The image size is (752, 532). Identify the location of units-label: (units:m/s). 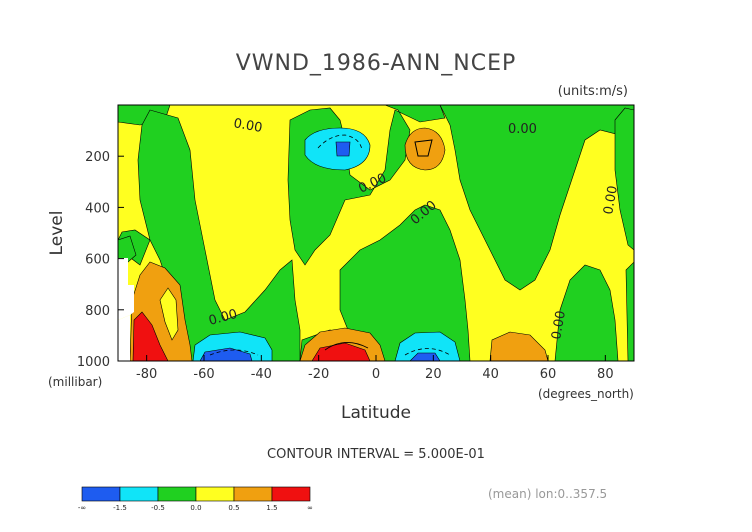
(593, 91).